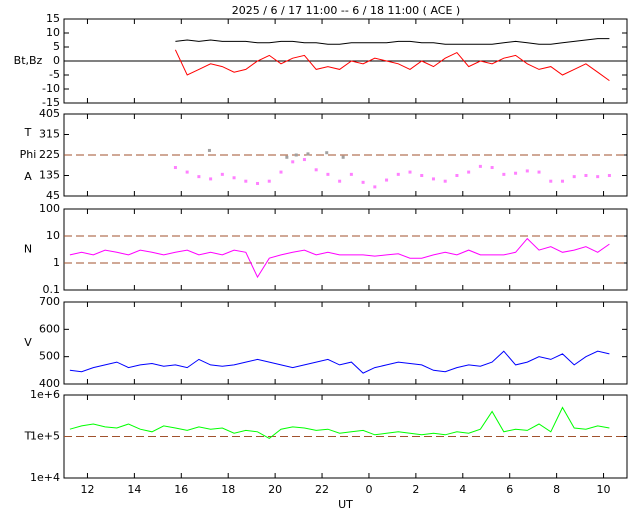  I want to click on y-tick-label: 1e+5, so click(45, 436).